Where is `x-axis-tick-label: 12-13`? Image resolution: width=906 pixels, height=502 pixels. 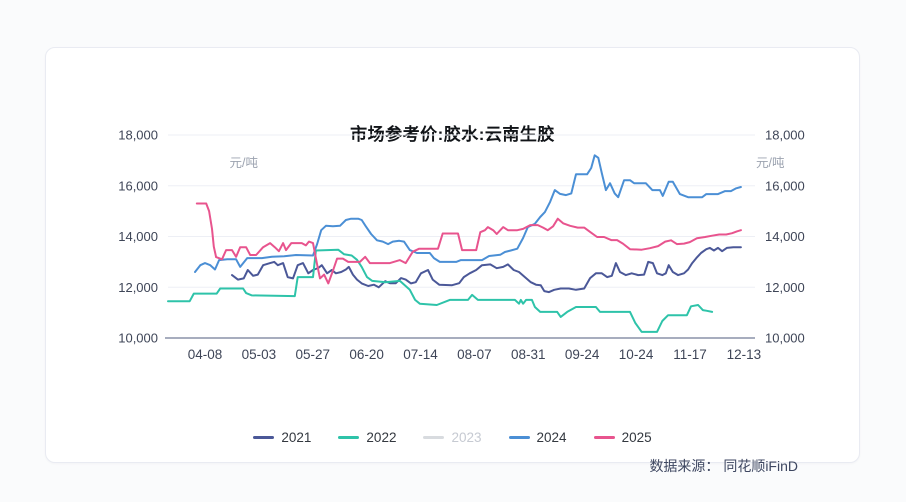
x-axis-tick-label: 12-13 is located at coordinates (744, 354).